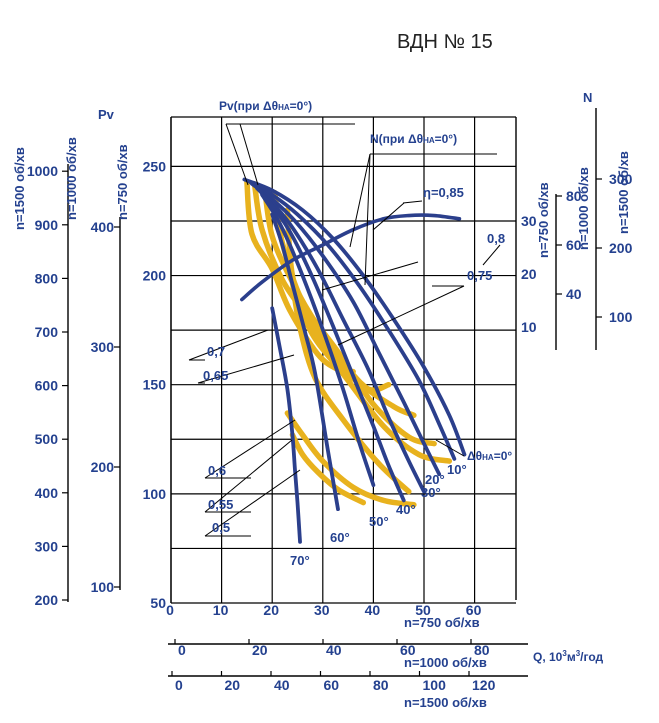 The image size is (659, 723). What do you see at coordinates (322, 610) in the screenshot?
I see `flow-750-tick-label: 30` at bounding box center [322, 610].